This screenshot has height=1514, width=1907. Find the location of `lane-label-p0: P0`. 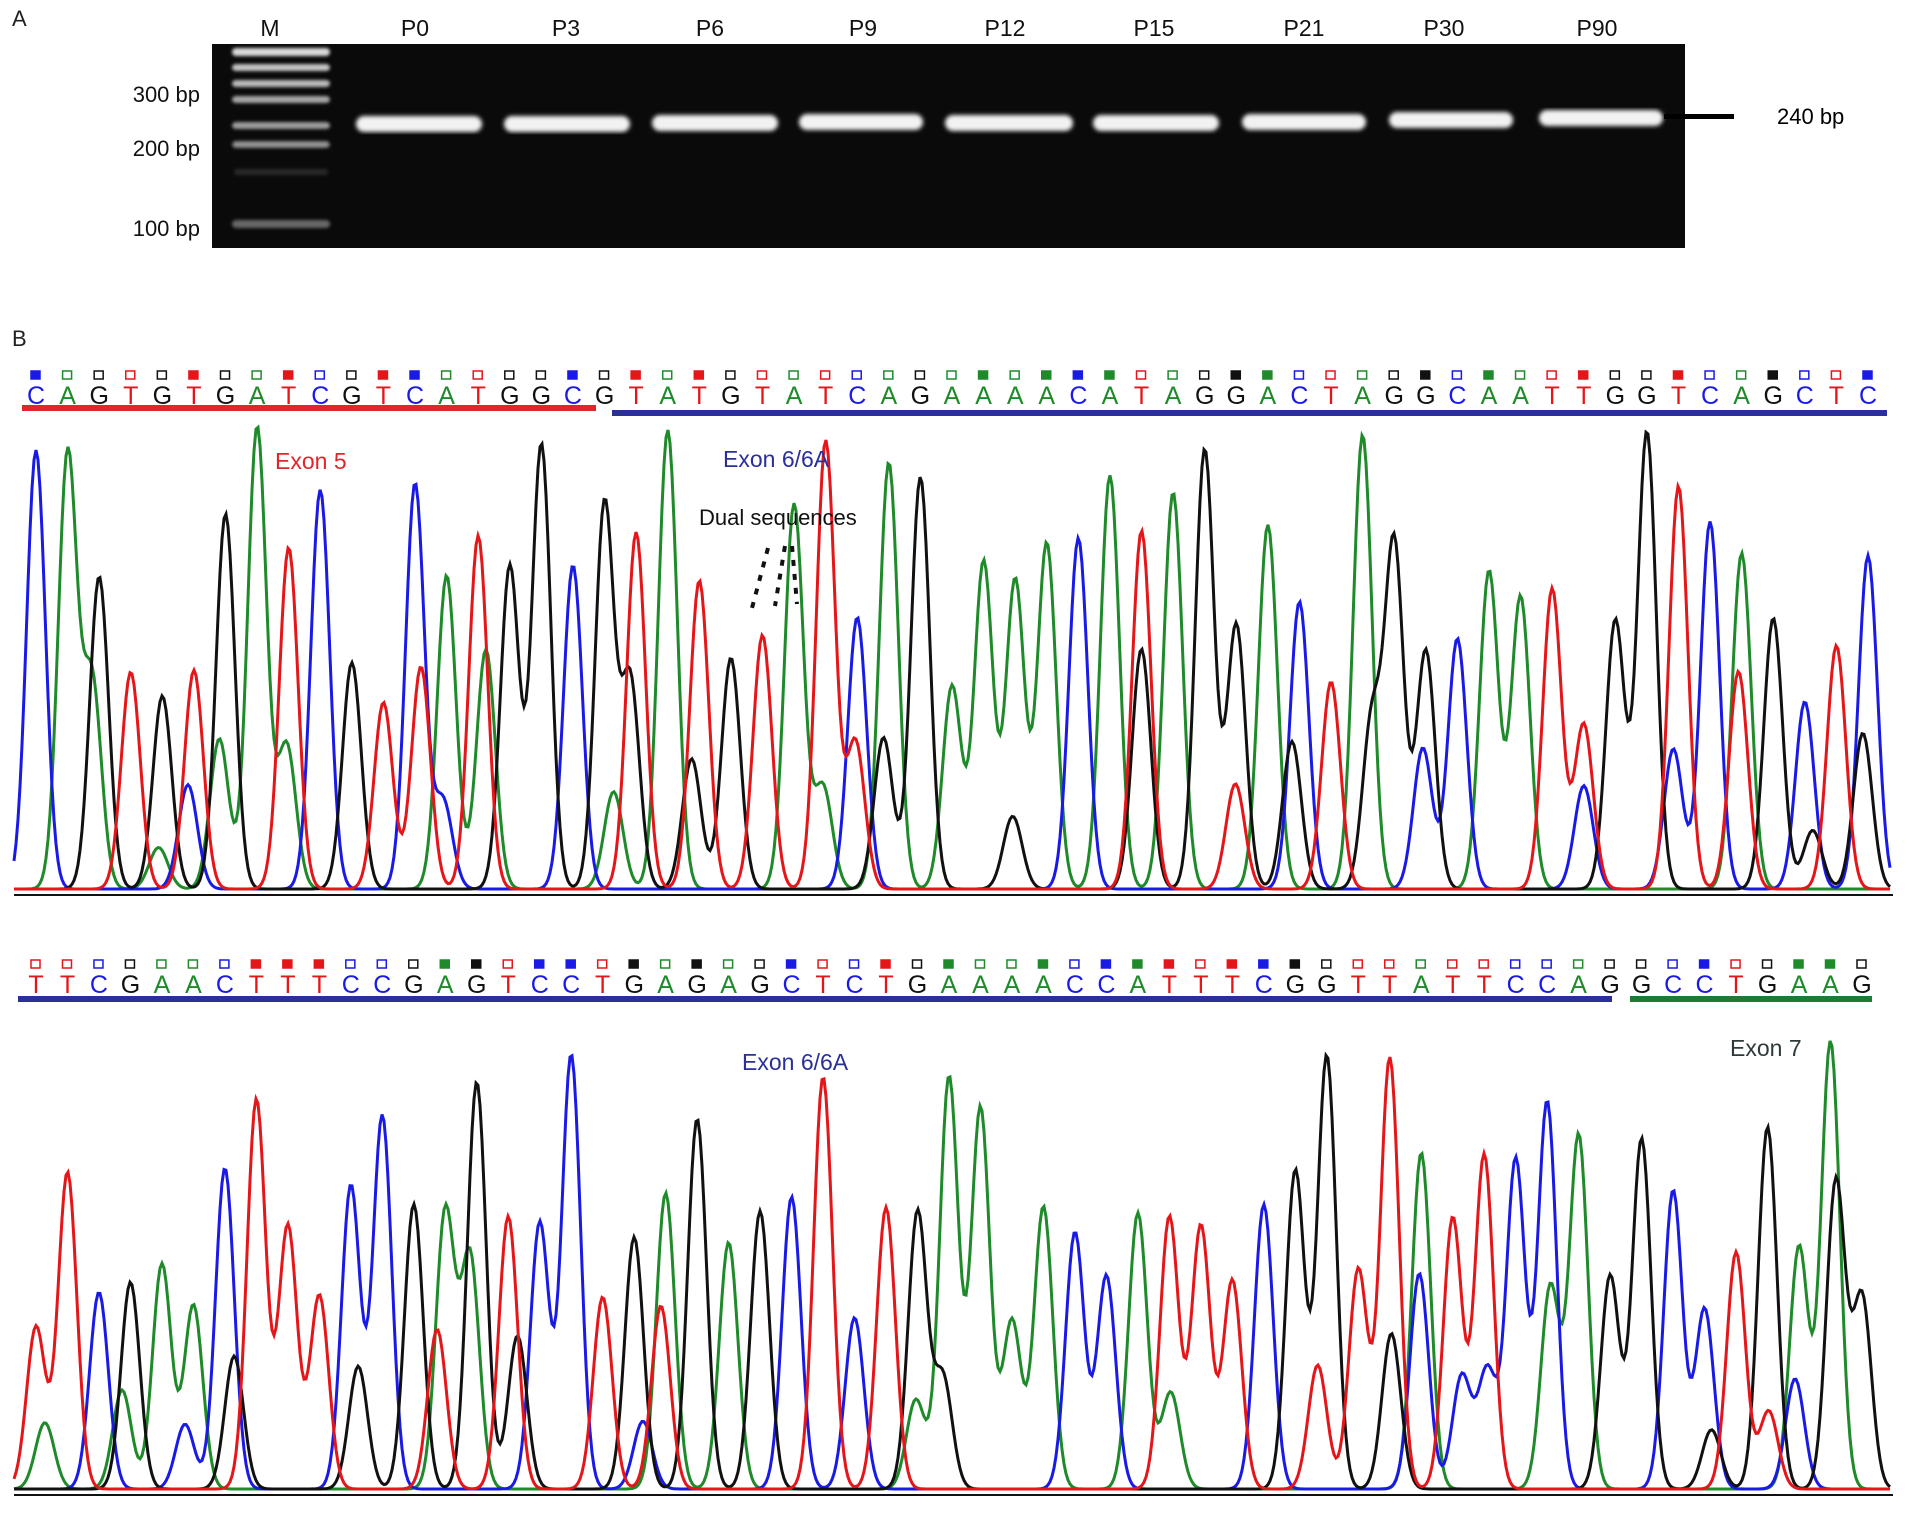

lane-label-p0: P0 is located at coordinates (415, 28).